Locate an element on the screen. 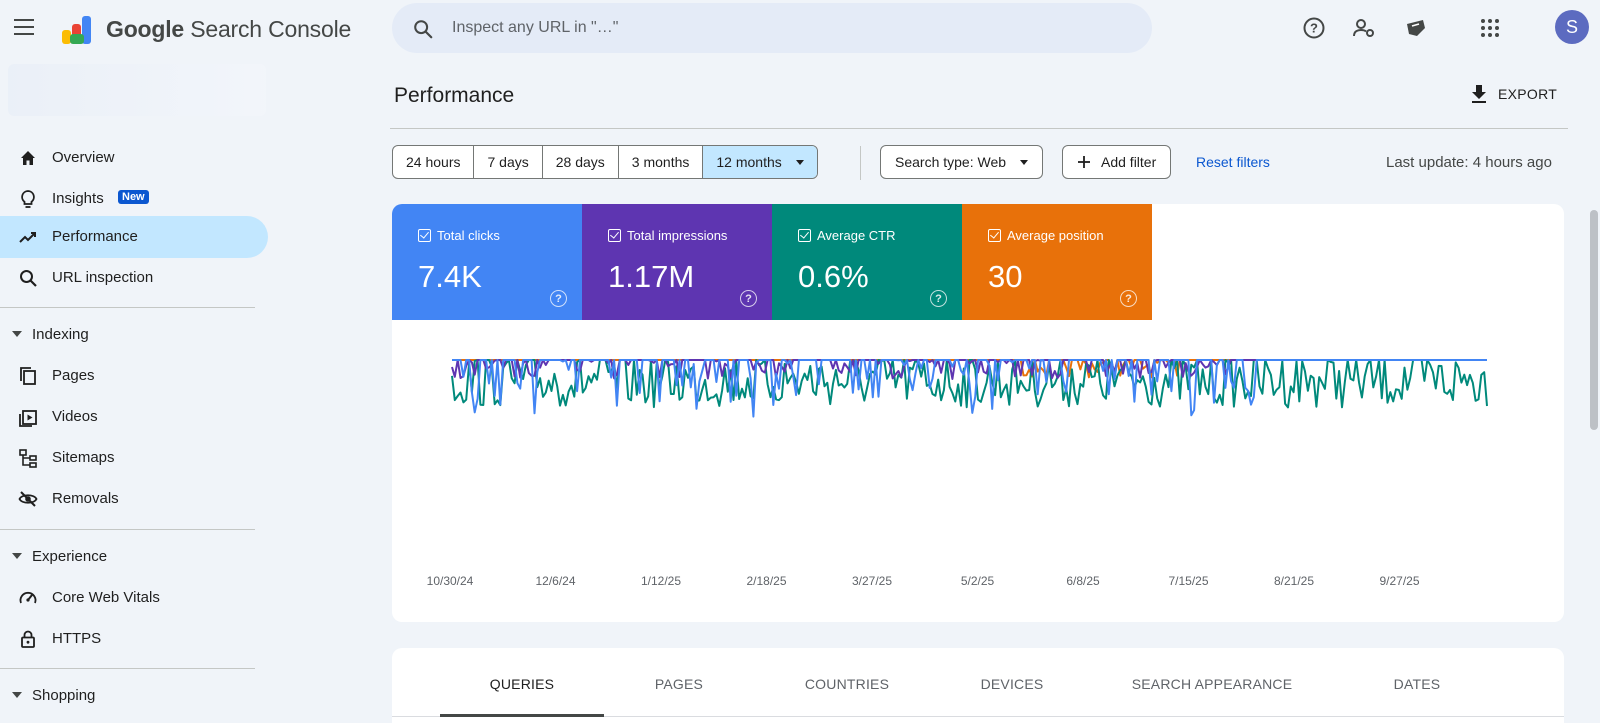  app-title: Google Search Console is located at coordinates (229, 29).